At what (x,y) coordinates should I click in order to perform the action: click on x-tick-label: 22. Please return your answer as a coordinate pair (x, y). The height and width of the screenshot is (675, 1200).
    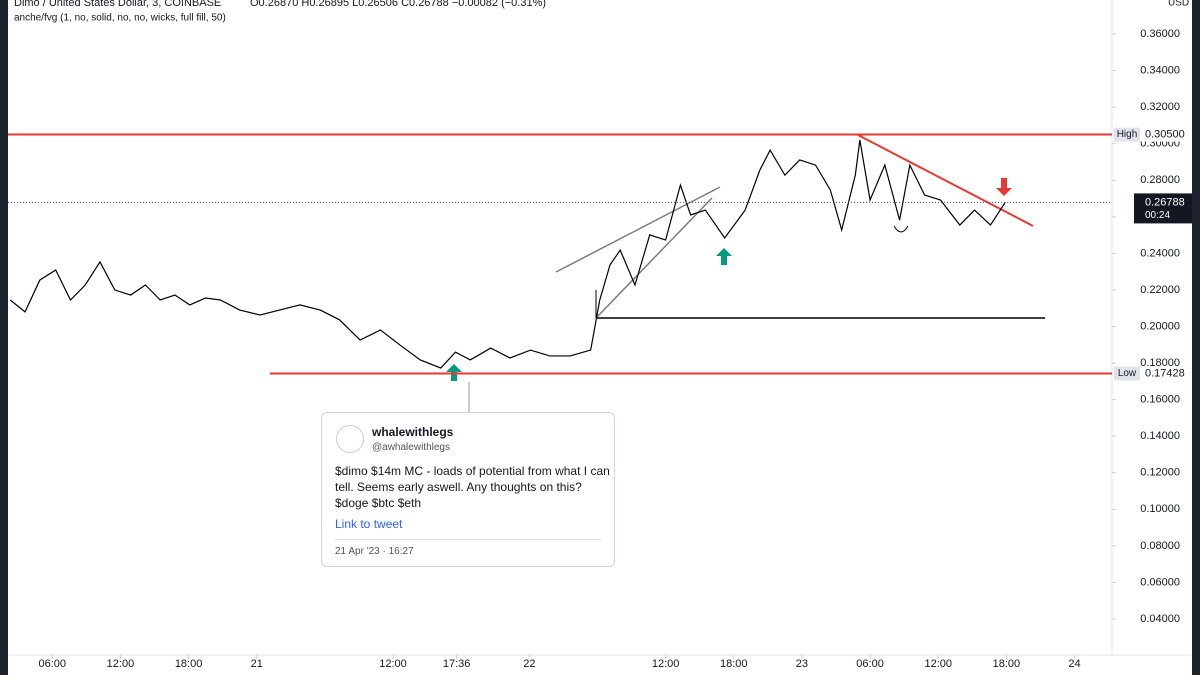
    Looking at the image, I should click on (529, 664).